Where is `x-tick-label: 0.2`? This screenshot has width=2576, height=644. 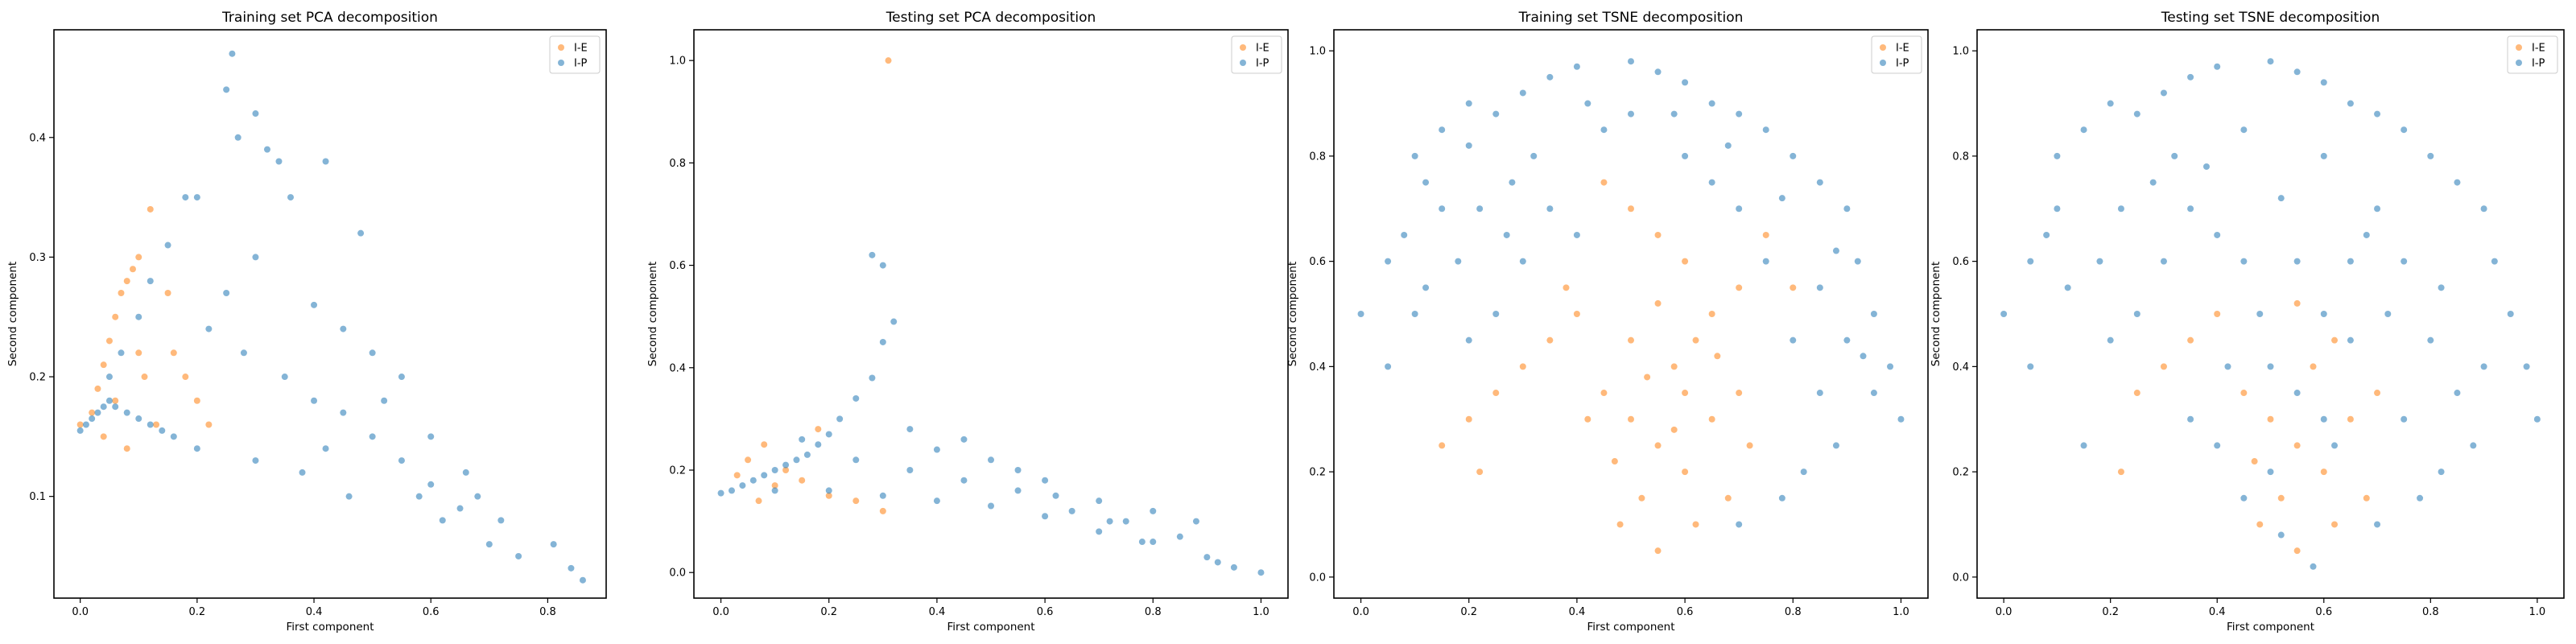 x-tick-label: 0.2 is located at coordinates (1468, 612).